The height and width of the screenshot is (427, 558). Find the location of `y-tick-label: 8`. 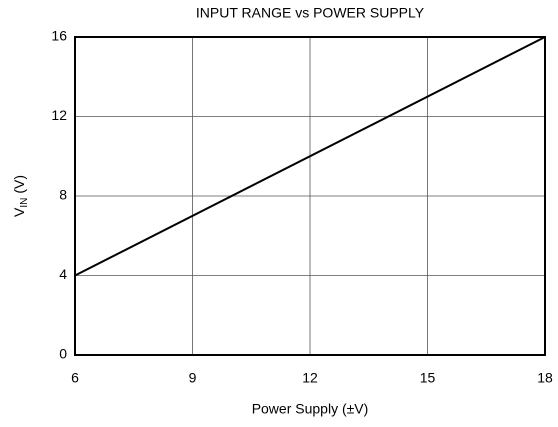

y-tick-label: 8 is located at coordinates (63, 195).